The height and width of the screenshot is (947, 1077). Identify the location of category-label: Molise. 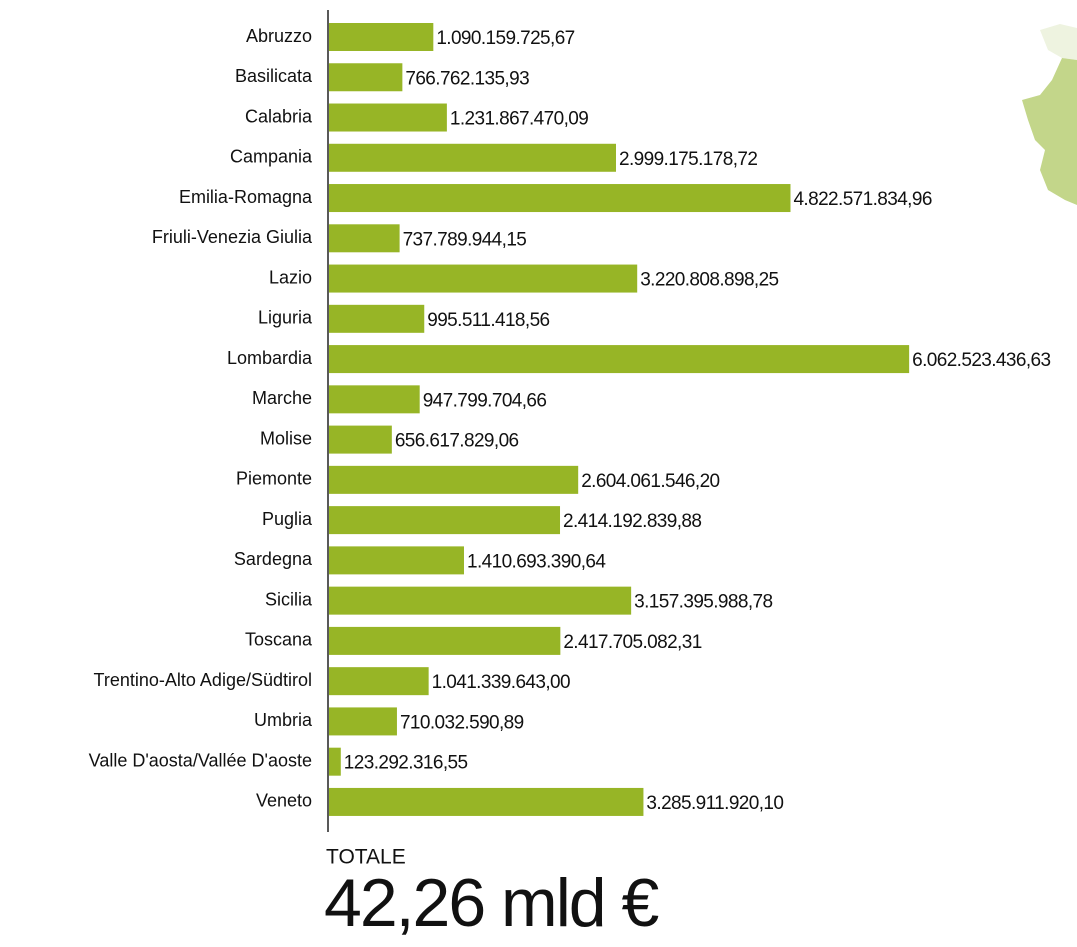
(286, 438).